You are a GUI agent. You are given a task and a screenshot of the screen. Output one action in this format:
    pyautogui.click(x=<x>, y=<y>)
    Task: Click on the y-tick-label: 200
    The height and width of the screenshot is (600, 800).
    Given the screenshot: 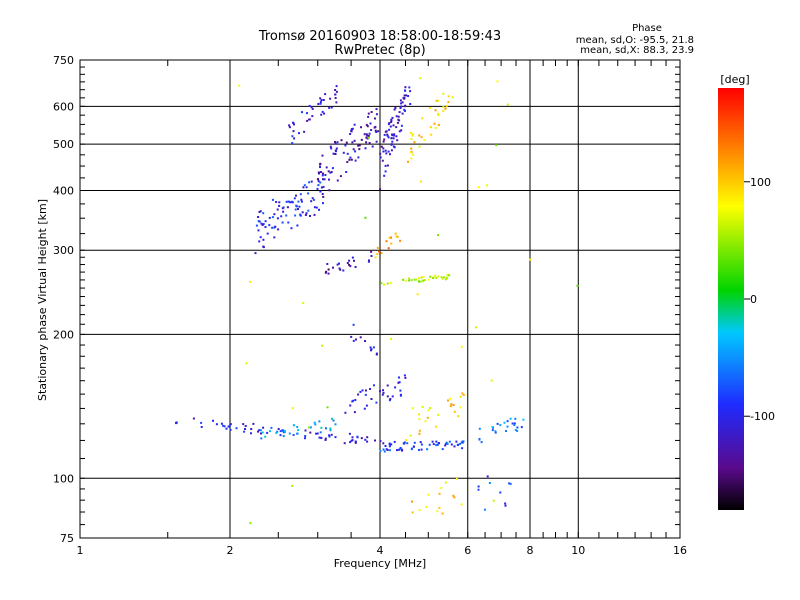 What is the action you would take?
    pyautogui.click(x=63, y=334)
    